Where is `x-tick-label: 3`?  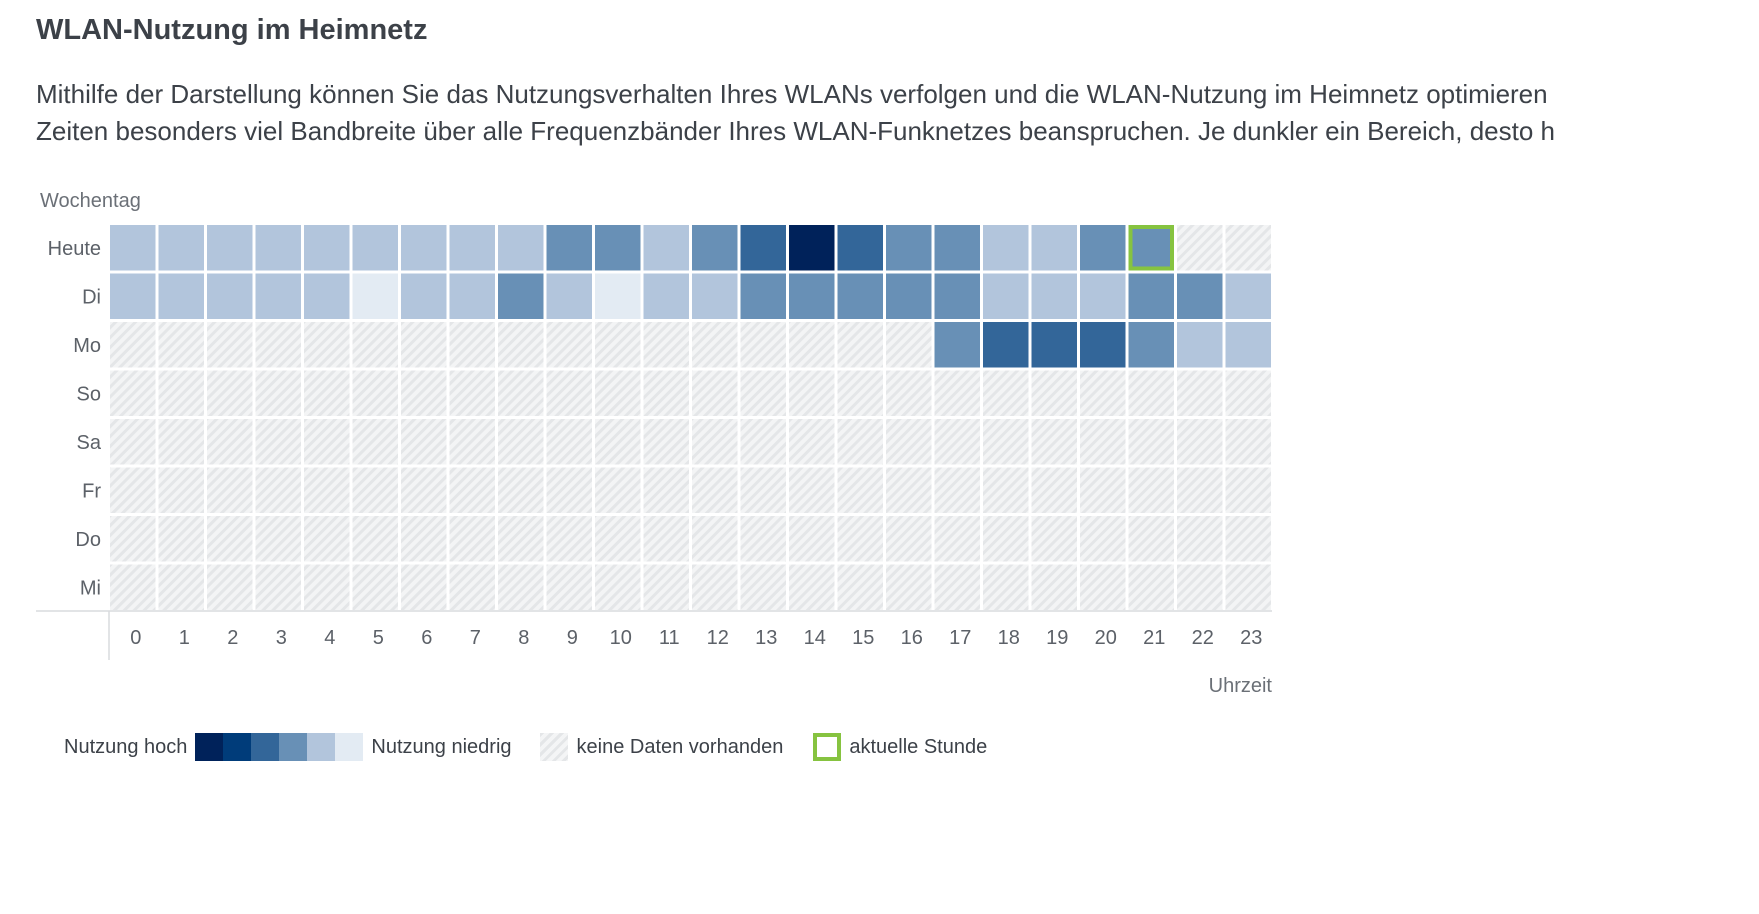 x-tick-label: 3 is located at coordinates (281, 638).